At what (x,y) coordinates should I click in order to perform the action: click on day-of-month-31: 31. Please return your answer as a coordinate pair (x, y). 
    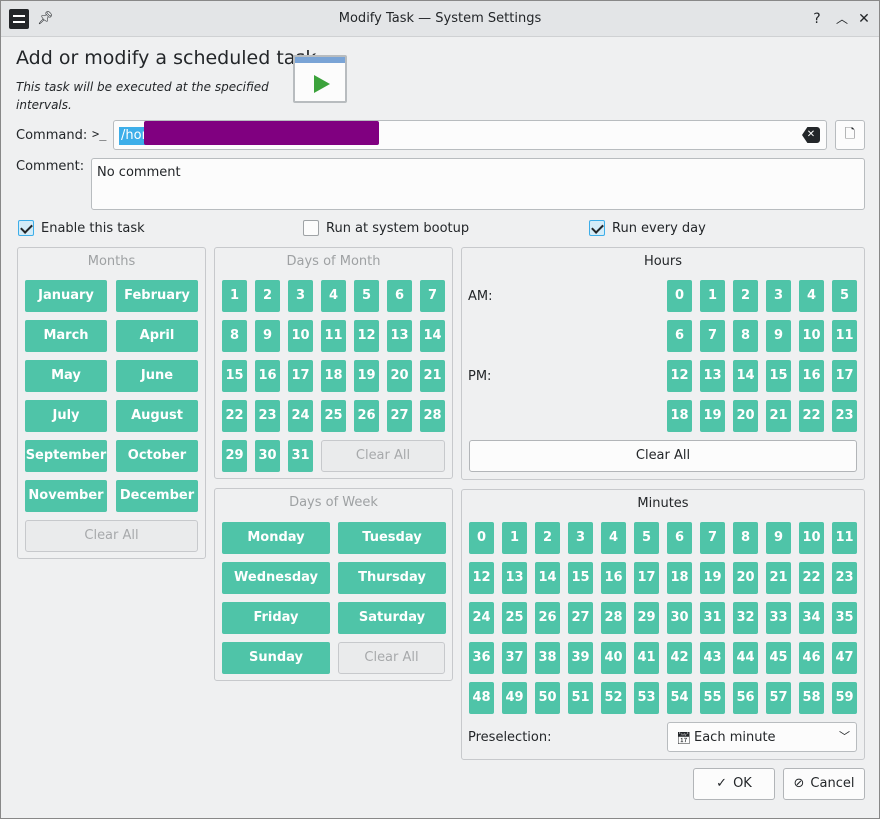
    Looking at the image, I should click on (300, 456).